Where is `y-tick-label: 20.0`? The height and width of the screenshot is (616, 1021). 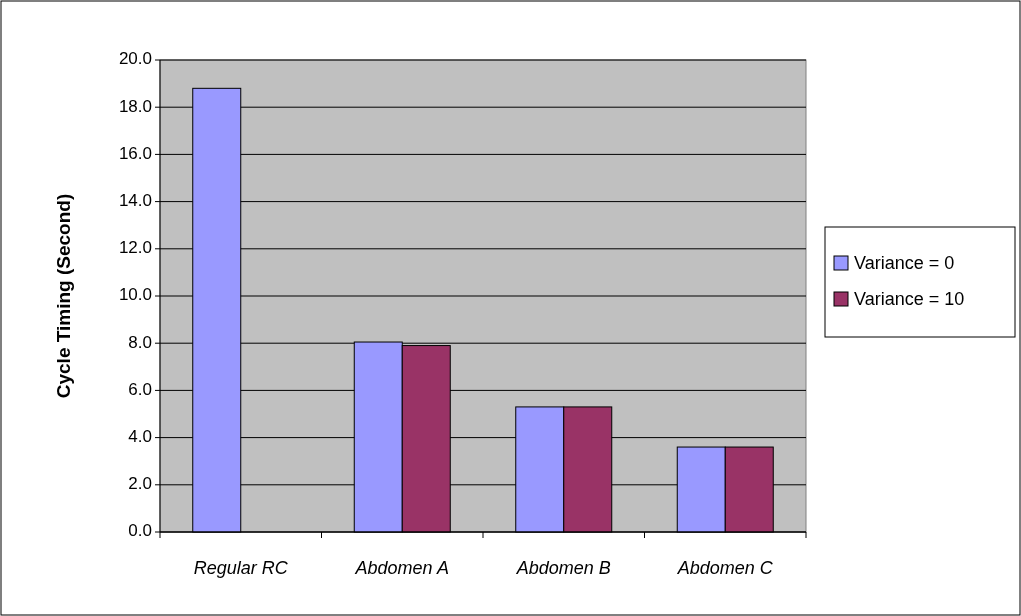 y-tick-label: 20.0 is located at coordinates (135, 59).